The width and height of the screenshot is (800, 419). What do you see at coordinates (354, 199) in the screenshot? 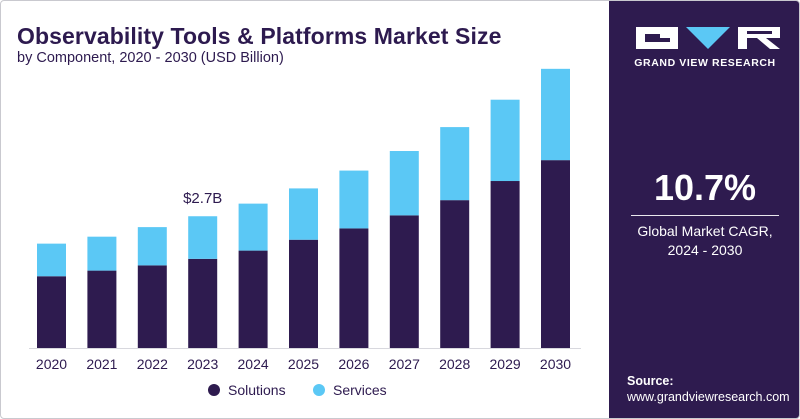
I see `bar-services-2026` at bounding box center [354, 199].